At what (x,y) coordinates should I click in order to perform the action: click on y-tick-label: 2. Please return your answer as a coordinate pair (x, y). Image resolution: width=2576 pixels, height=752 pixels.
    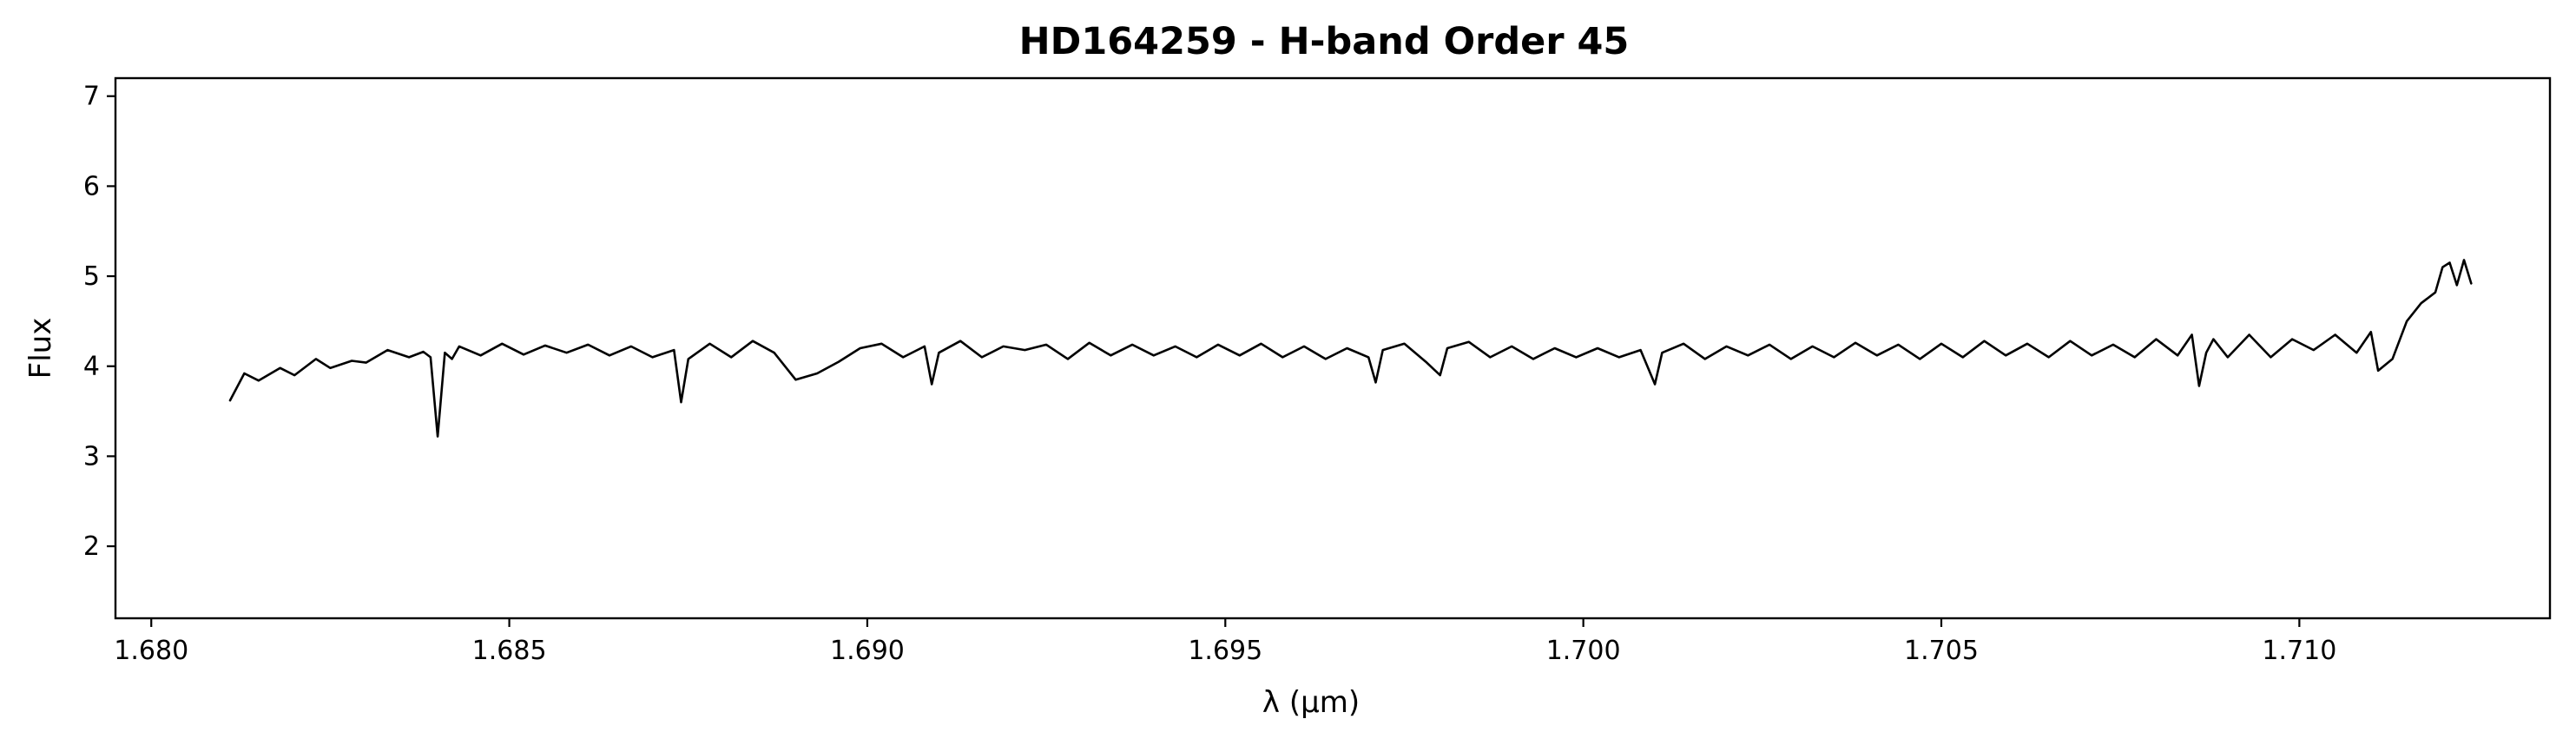
    Looking at the image, I should click on (91, 546).